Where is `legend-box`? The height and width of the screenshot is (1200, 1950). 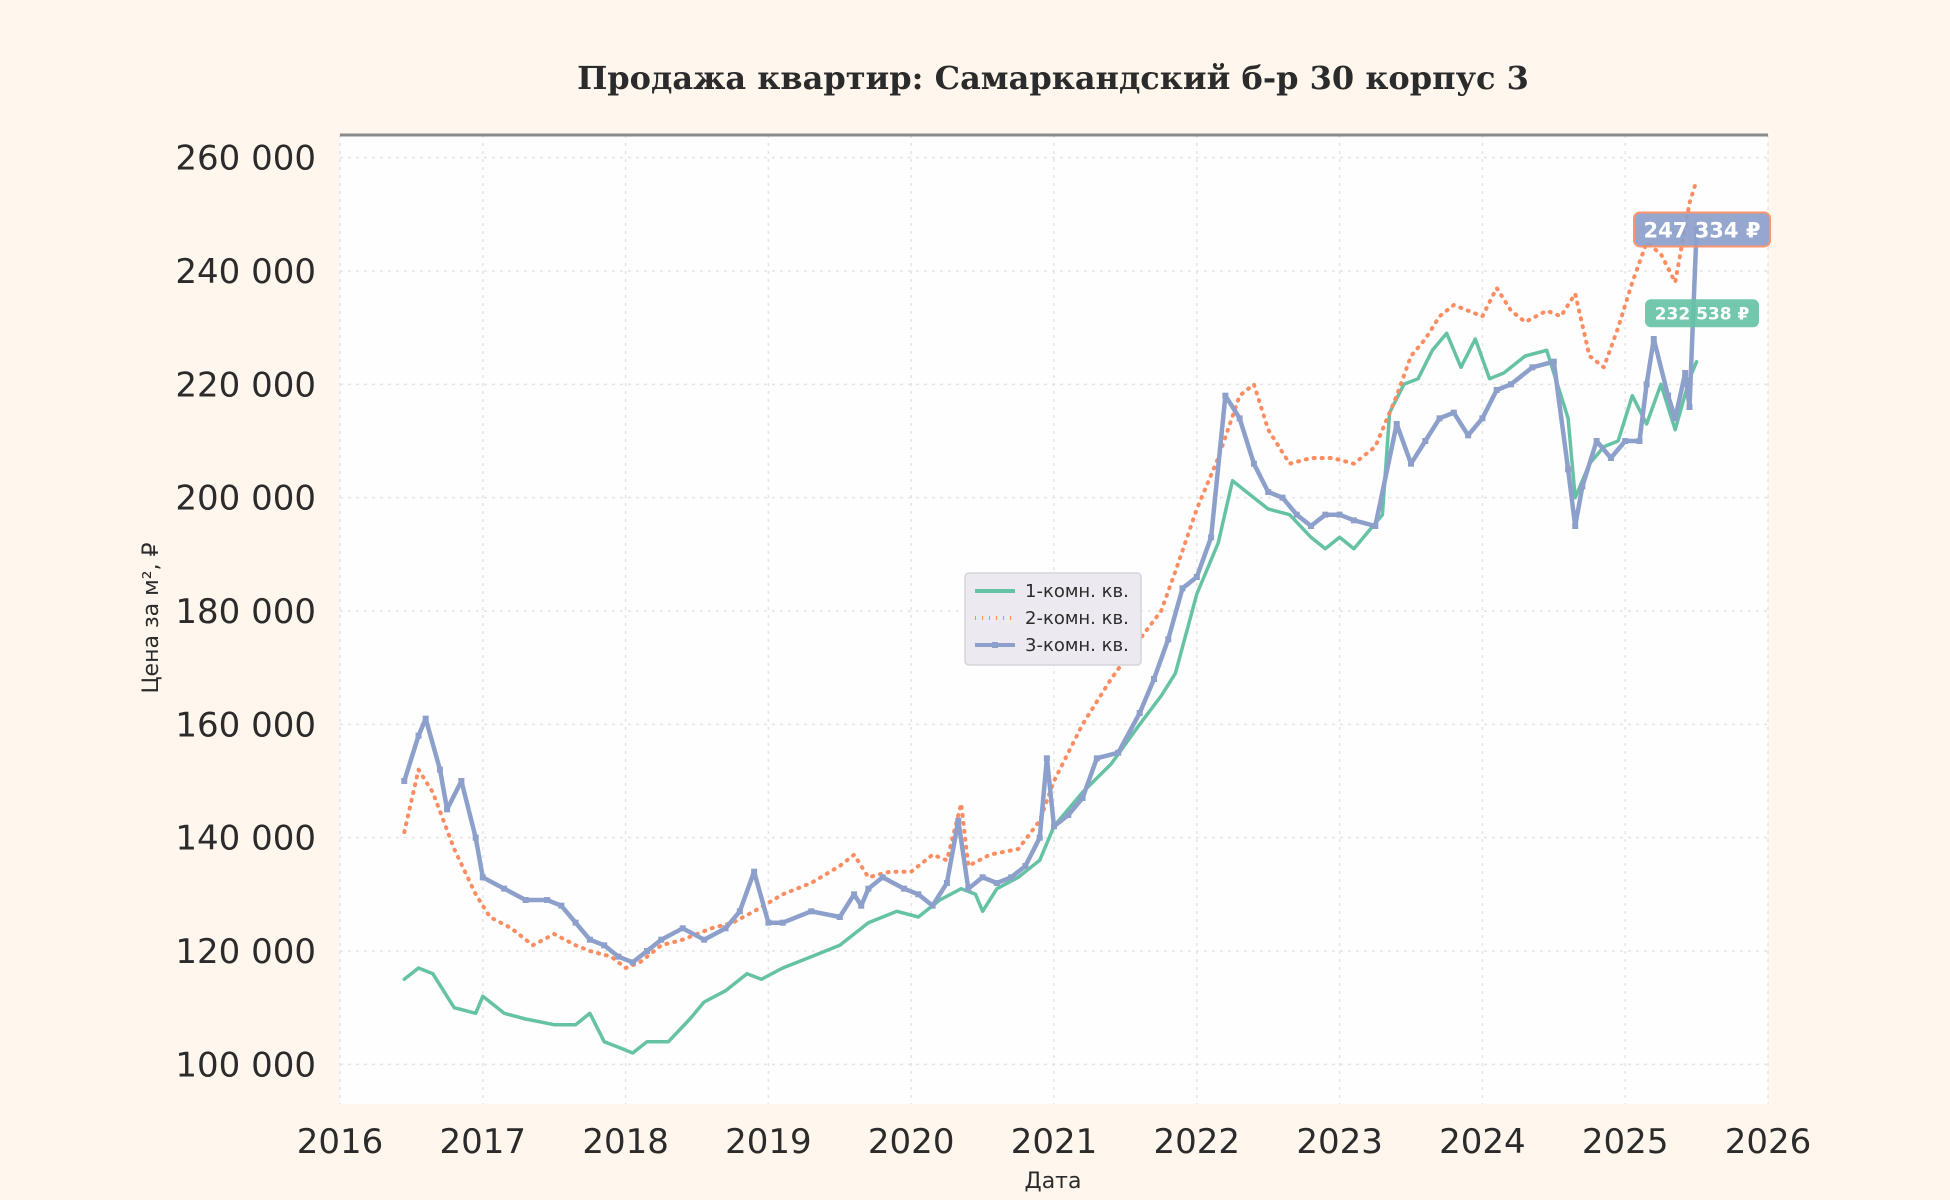
legend-box is located at coordinates (1053, 619).